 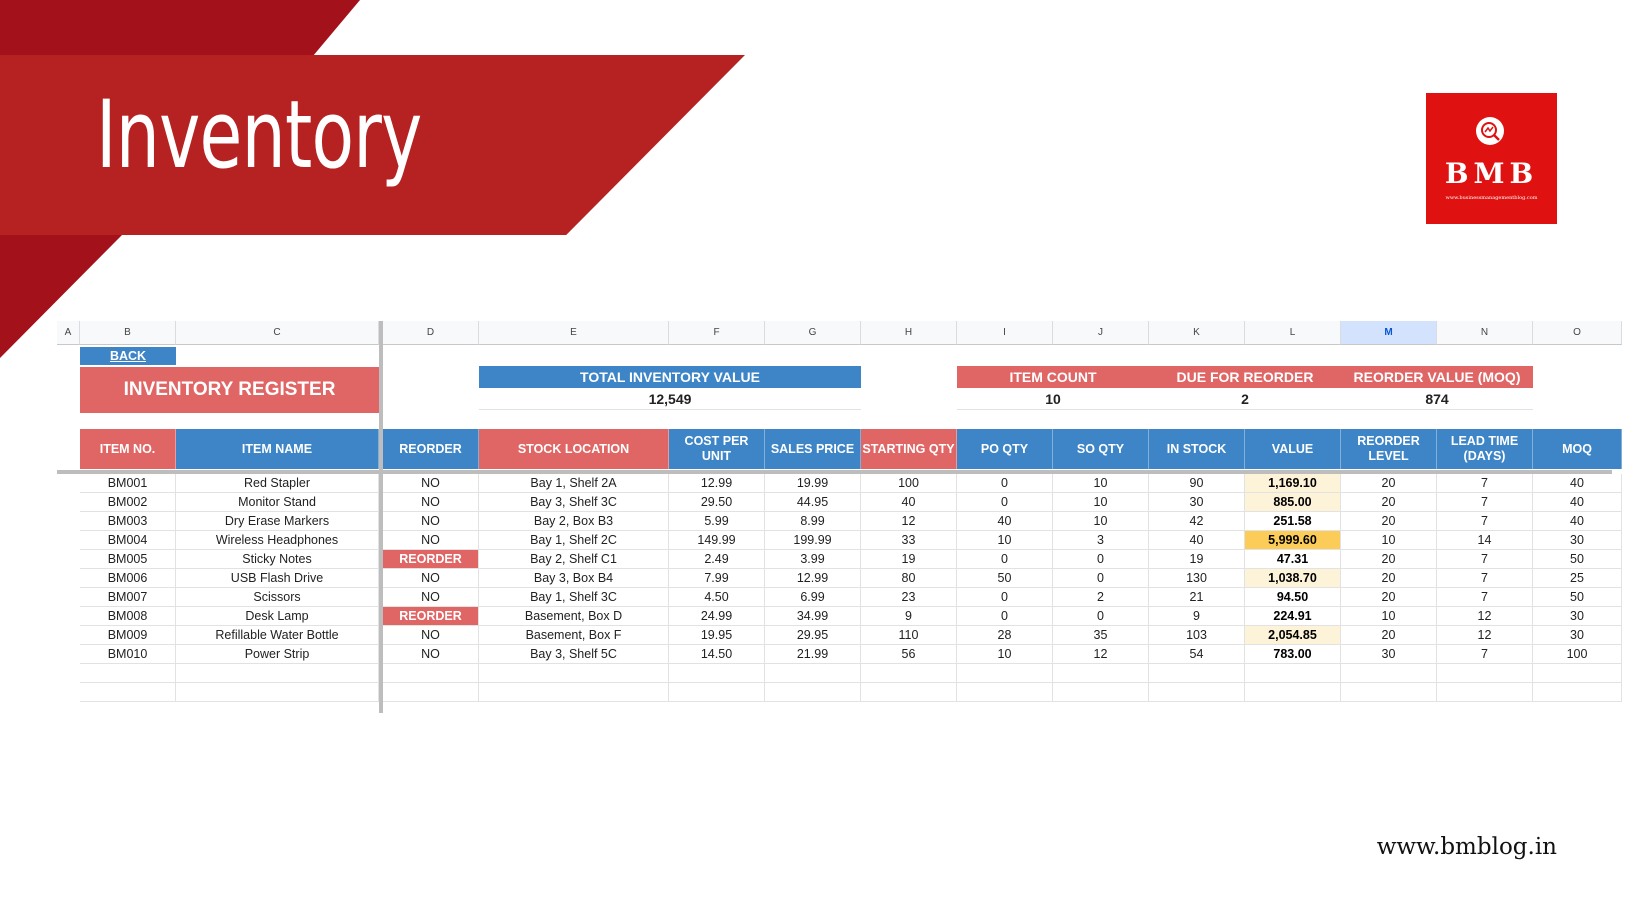 What do you see at coordinates (813, 333) in the screenshot?
I see `column-header-g: G` at bounding box center [813, 333].